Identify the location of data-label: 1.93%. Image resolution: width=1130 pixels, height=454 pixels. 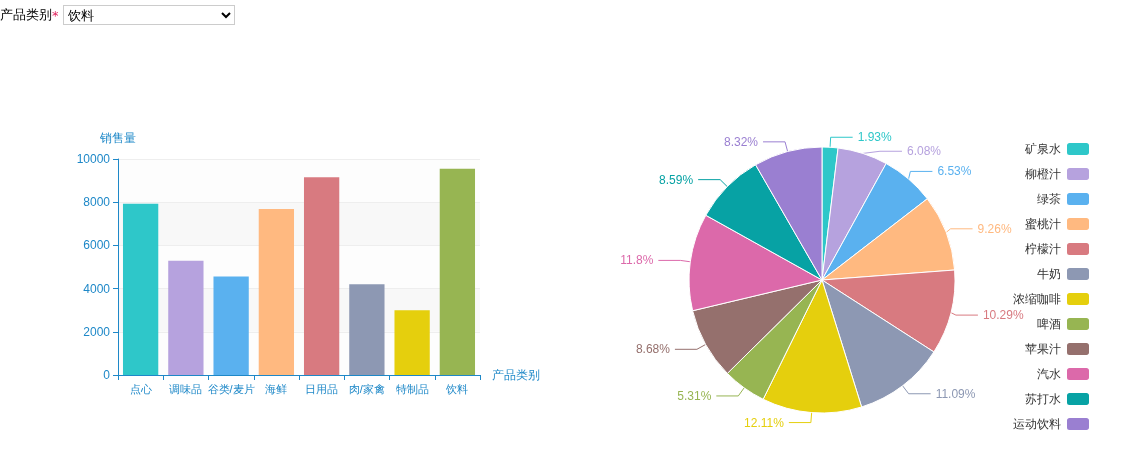
(875, 137).